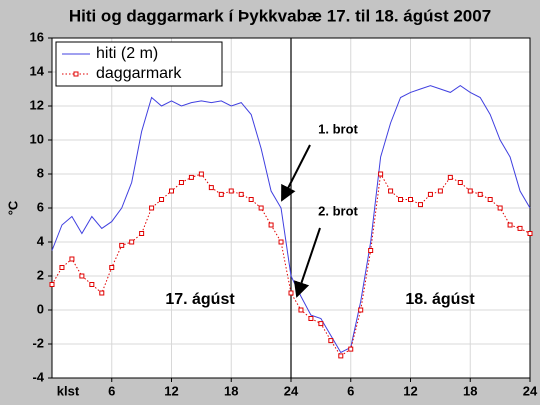 This screenshot has height=405, width=540. What do you see at coordinates (40, 274) in the screenshot?
I see `y-tick-label: 2` at bounding box center [40, 274].